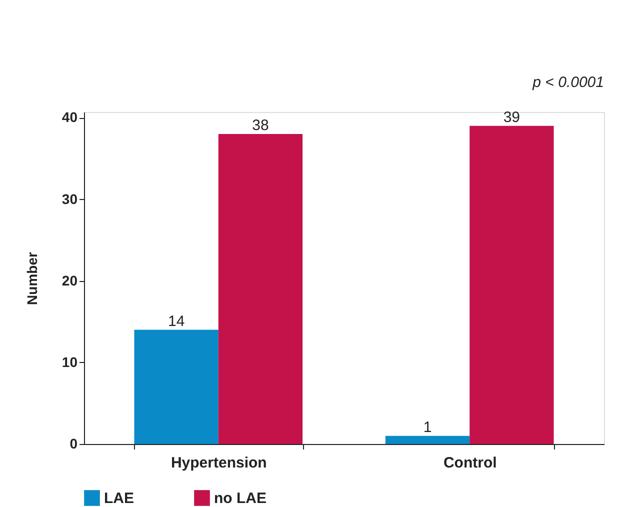 This screenshot has width=643, height=507. Describe the element at coordinates (74, 444) in the screenshot. I see `y-tick-label: 0` at that location.